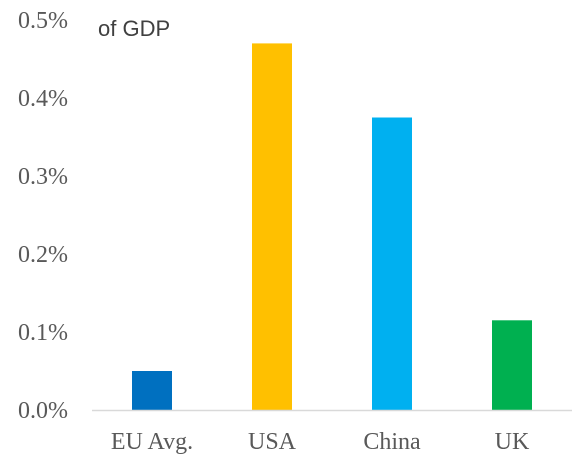 This screenshot has width=575, height=457. What do you see at coordinates (392, 263) in the screenshot?
I see `bar-china` at bounding box center [392, 263].